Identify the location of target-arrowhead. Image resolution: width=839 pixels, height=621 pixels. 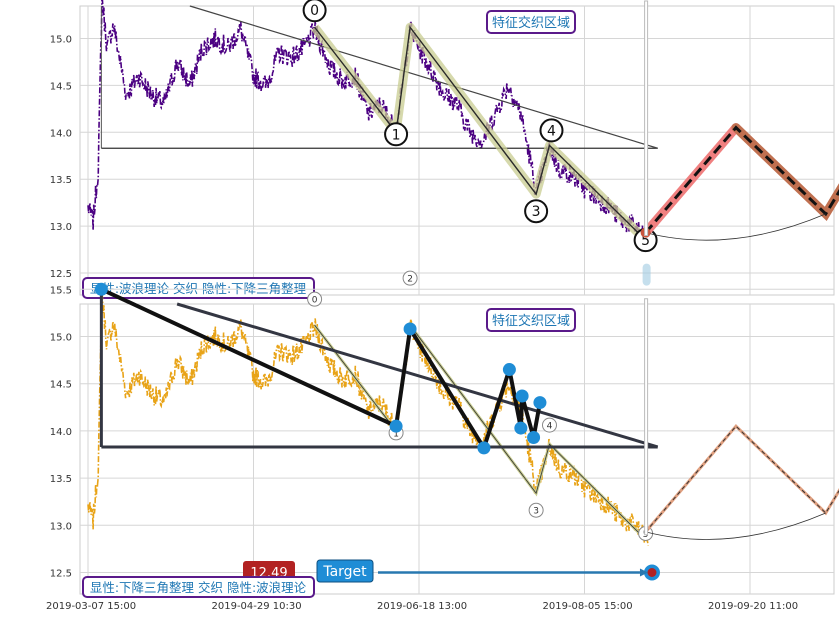
(643, 572).